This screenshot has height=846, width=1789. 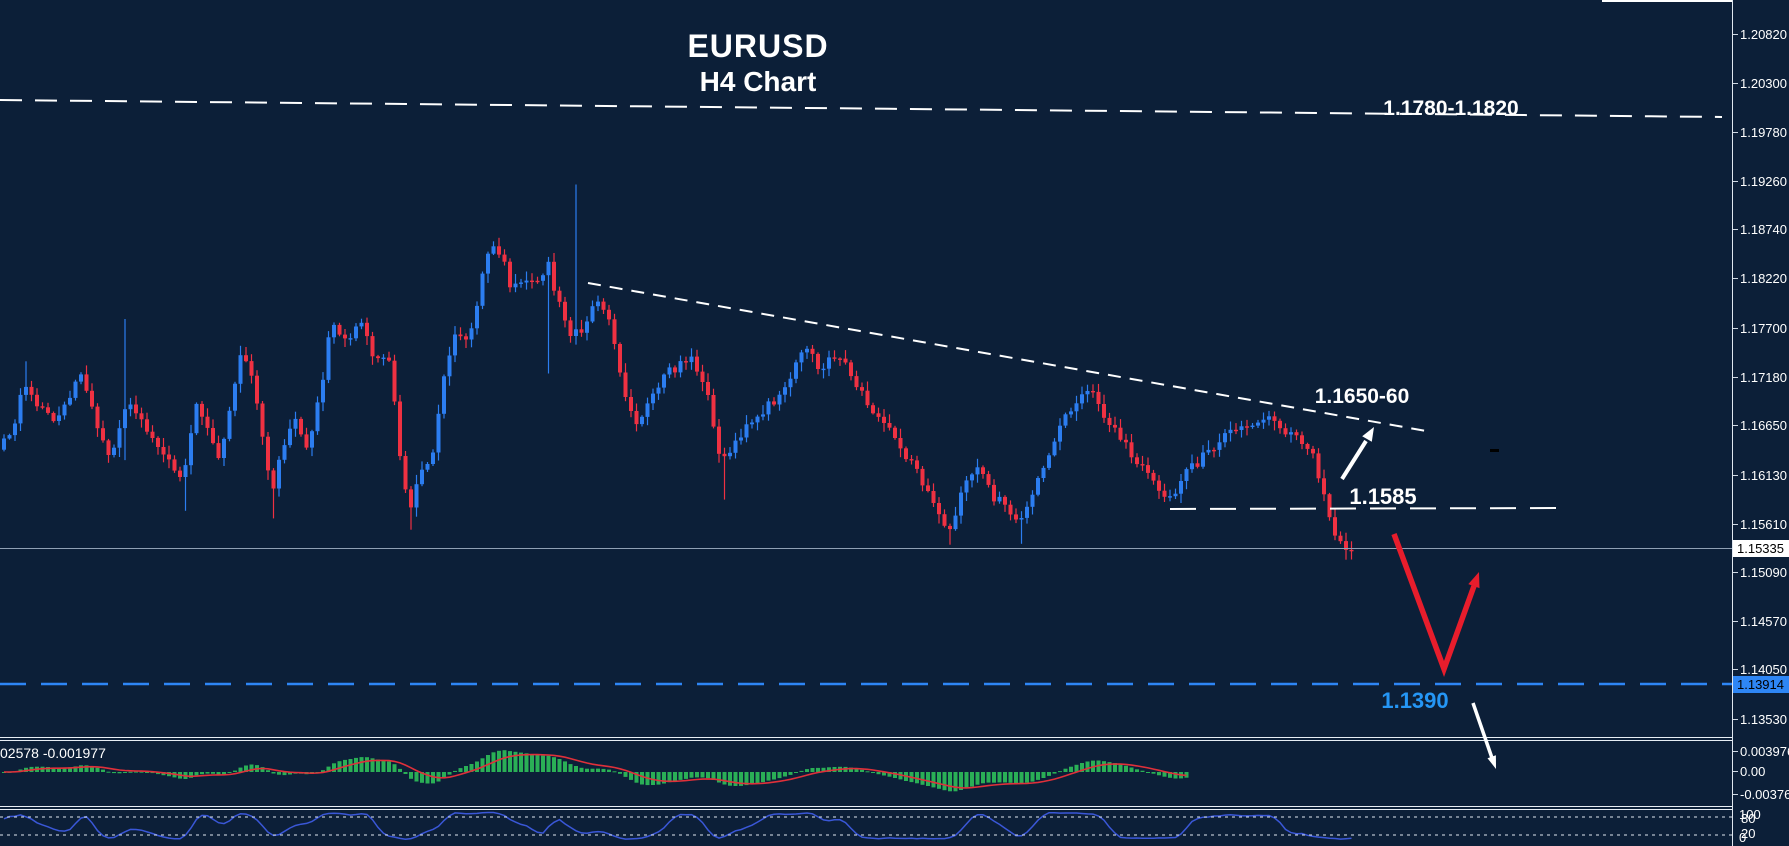 What do you see at coordinates (1760, 621) in the screenshot?
I see `price-tick-label: 1.14570` at bounding box center [1760, 621].